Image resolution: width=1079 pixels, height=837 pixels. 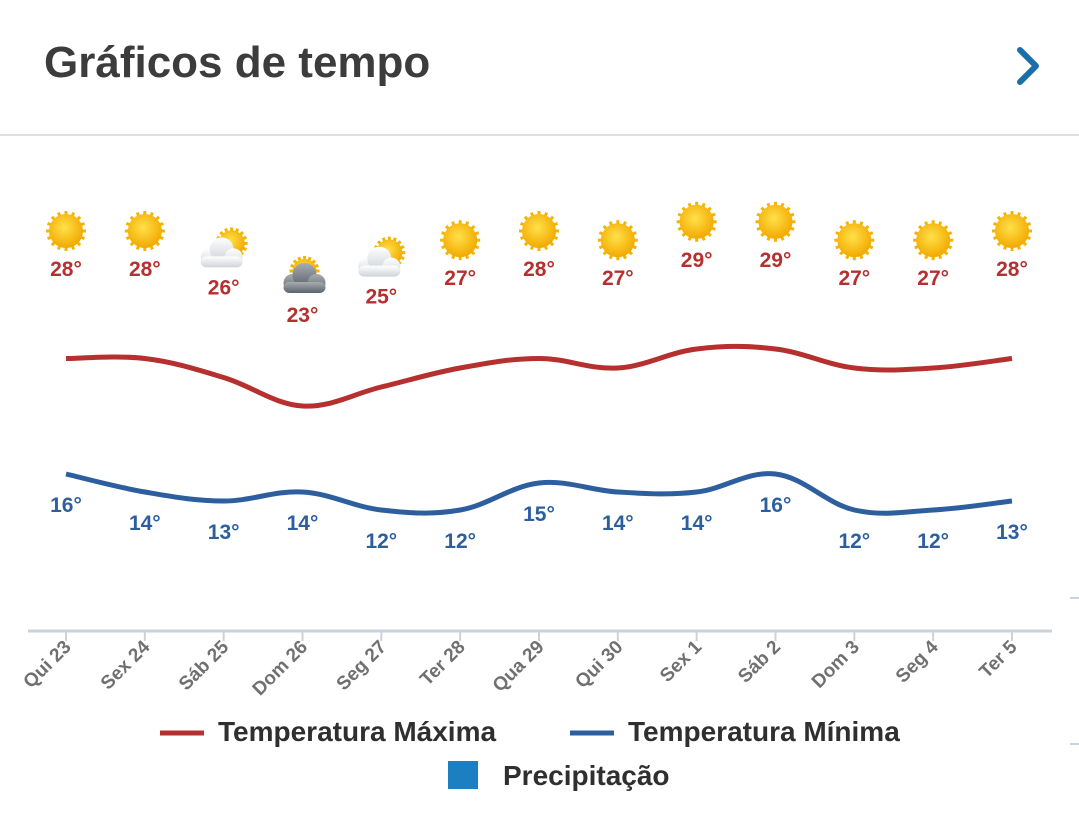 I want to click on min-temp-label: 15°, so click(x=539, y=514).